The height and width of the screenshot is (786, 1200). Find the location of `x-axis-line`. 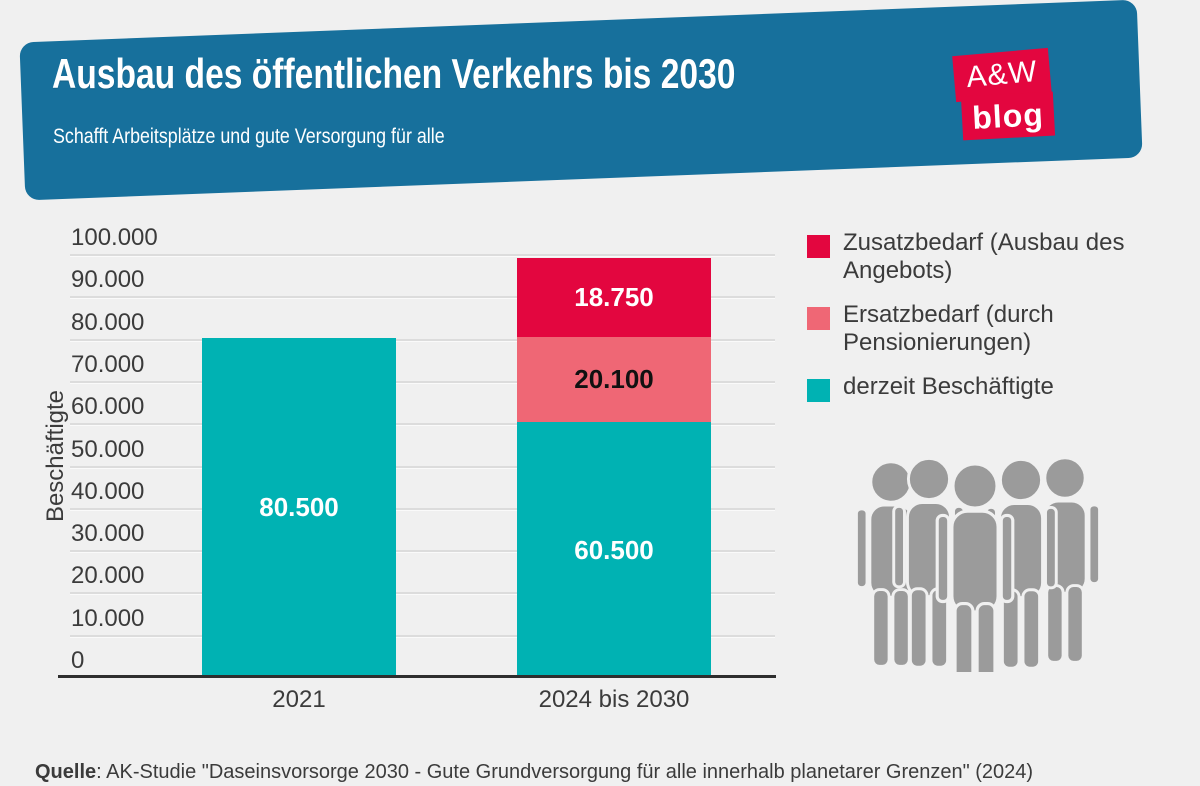

x-axis-line is located at coordinates (417, 676).